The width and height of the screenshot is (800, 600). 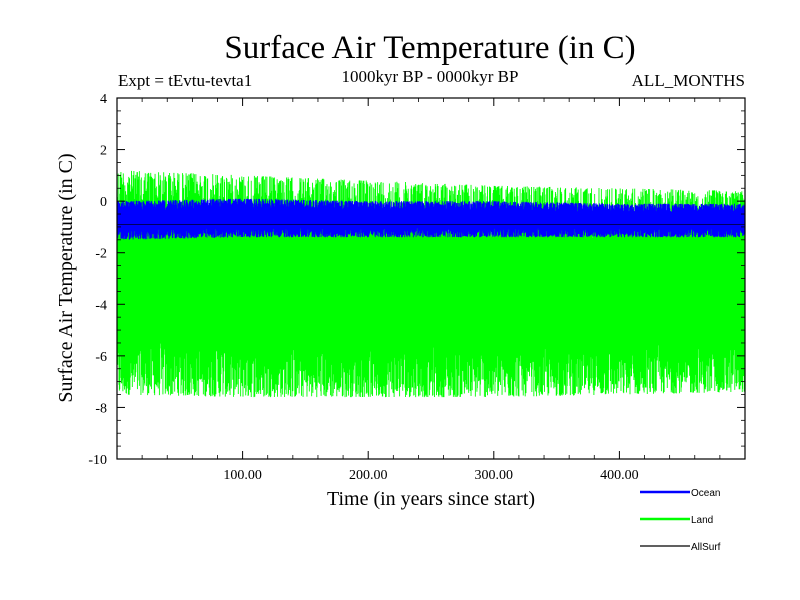 What do you see at coordinates (680, 520) in the screenshot?
I see `legend: Ocean Land AllSurf` at bounding box center [680, 520].